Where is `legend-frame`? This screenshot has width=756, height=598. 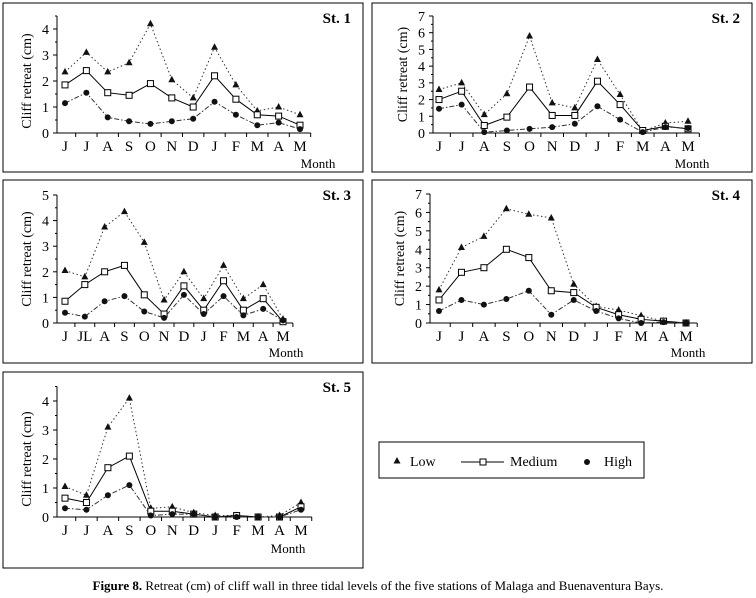 legend-frame is located at coordinates (511, 460).